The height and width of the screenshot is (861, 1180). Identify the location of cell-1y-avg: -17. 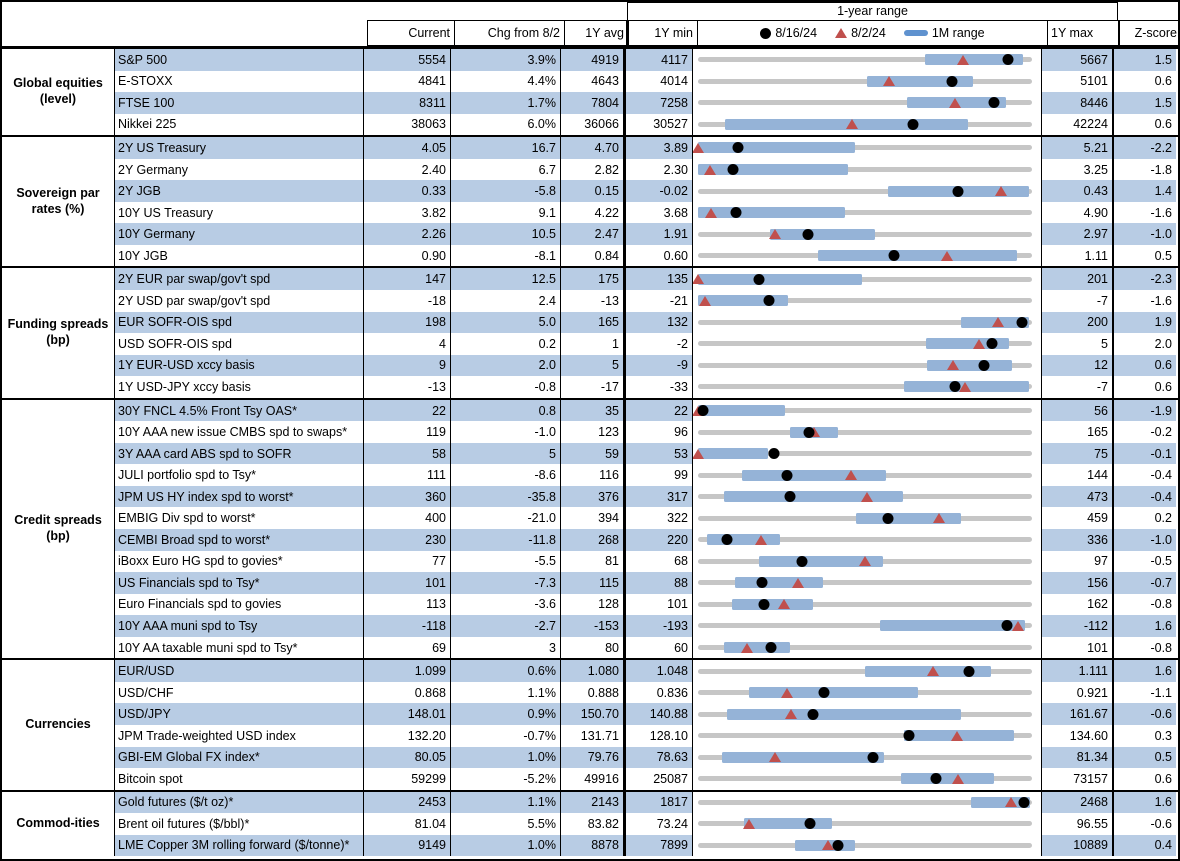
(593, 387).